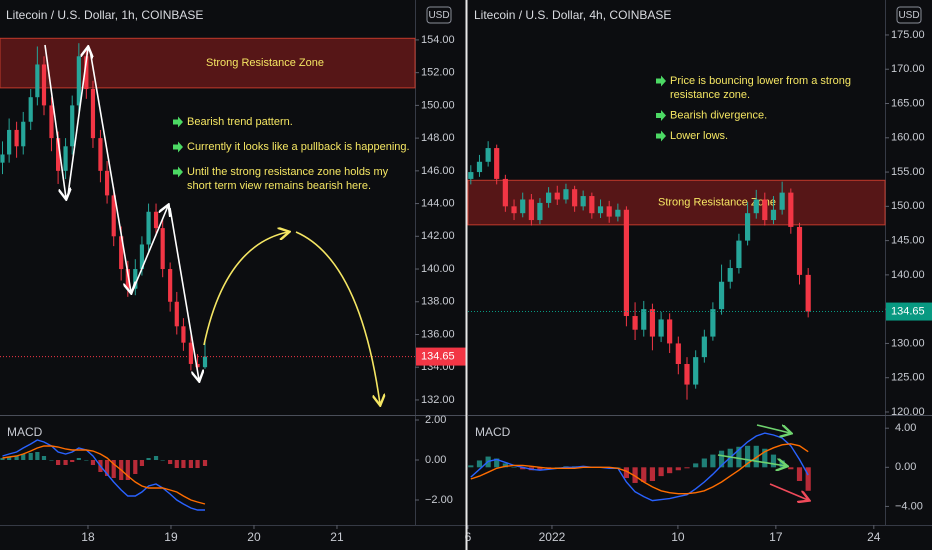 The height and width of the screenshot is (550, 932). I want to click on resistance-zone, so click(208, 63).